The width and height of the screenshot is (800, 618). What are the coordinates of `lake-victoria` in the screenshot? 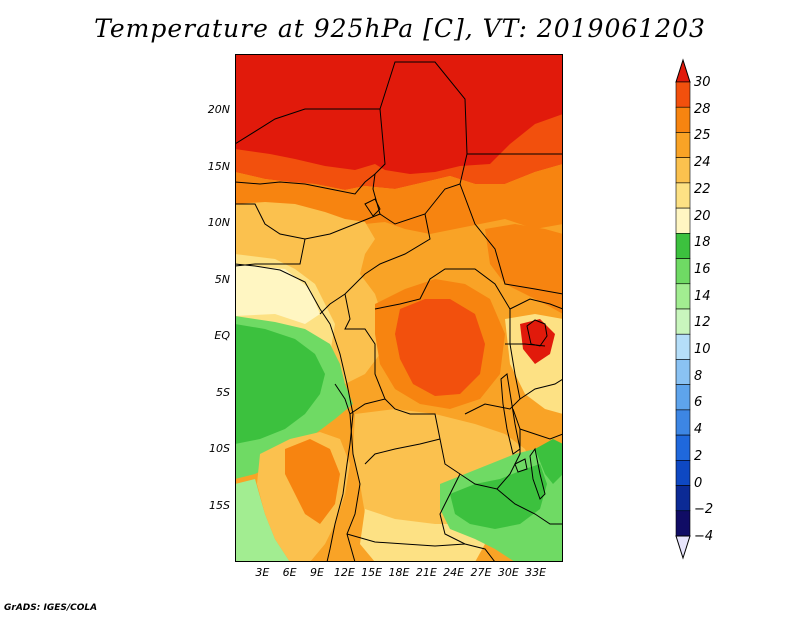 It's located at (537, 333).